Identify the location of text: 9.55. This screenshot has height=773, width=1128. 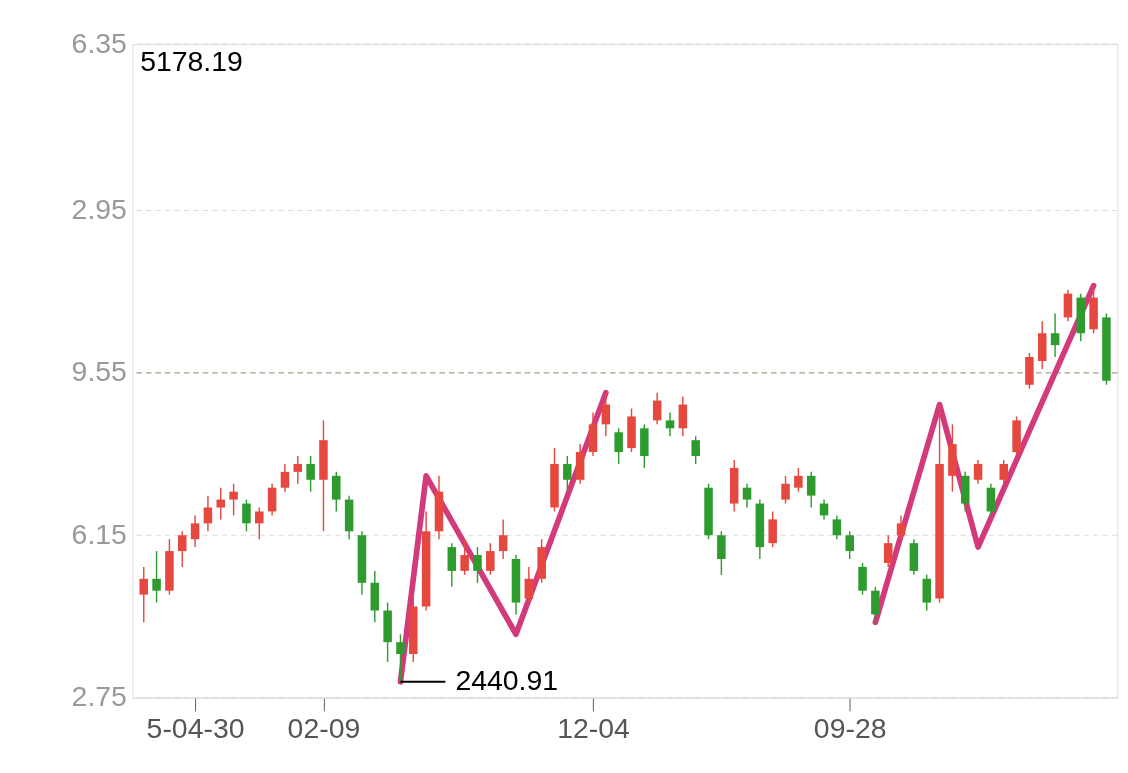
(99, 371).